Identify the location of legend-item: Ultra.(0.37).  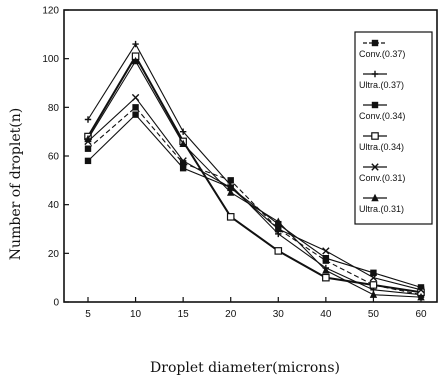
(381, 80).